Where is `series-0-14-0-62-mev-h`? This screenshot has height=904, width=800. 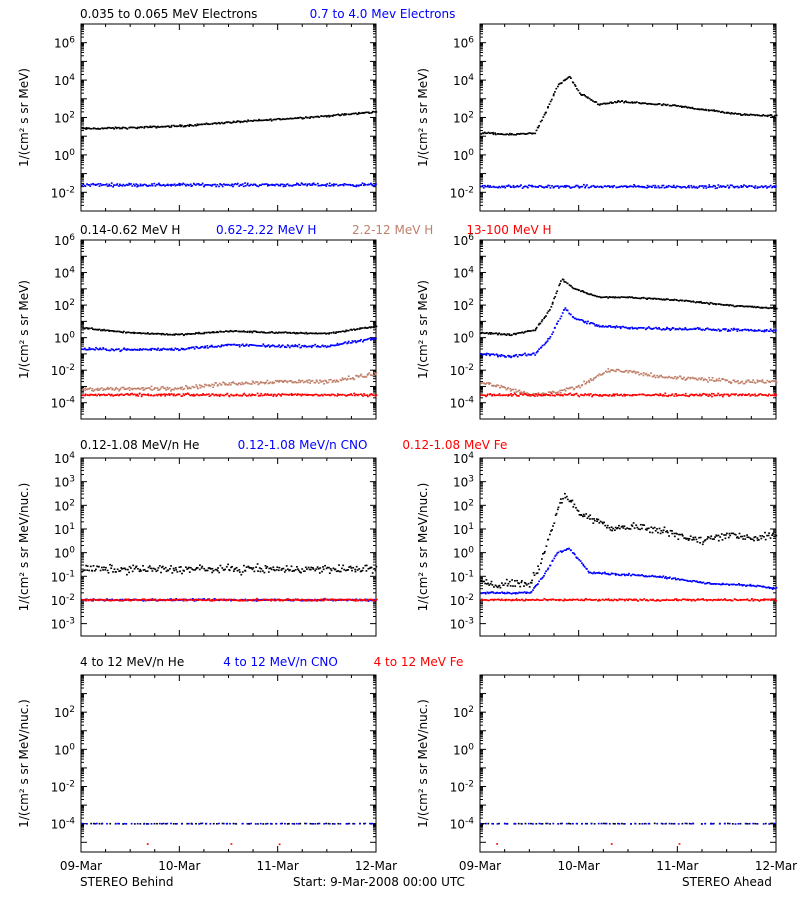 series-0-14-0-62-mev-h is located at coordinates (229, 330).